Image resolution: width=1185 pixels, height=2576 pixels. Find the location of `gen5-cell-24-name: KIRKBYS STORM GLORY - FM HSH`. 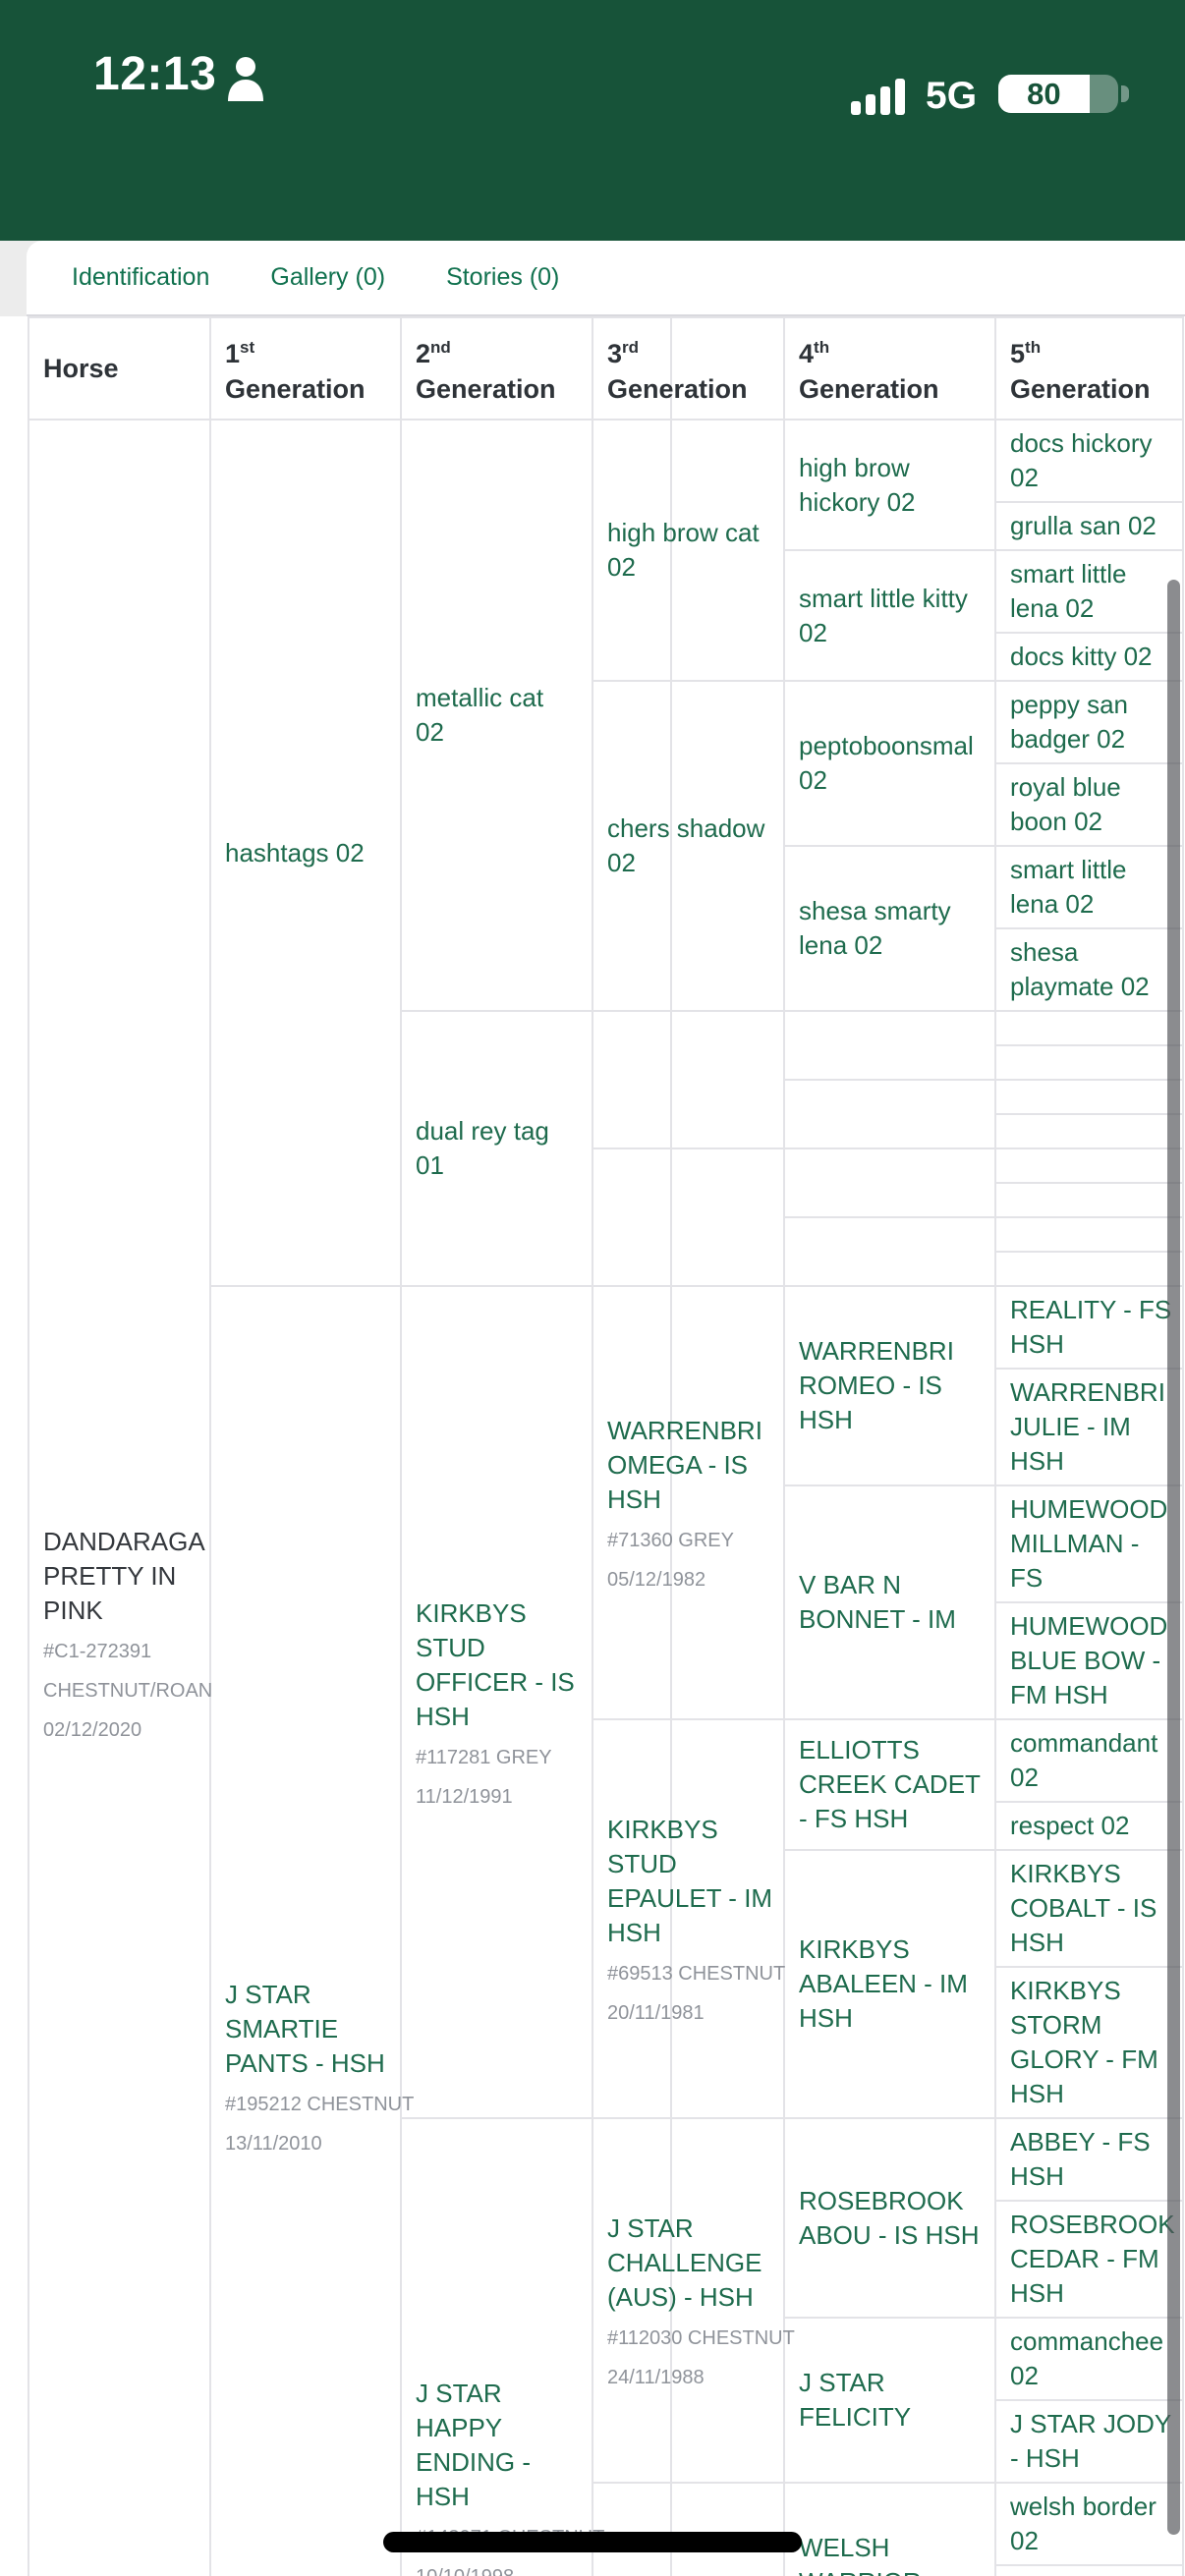

gen5-cell-24-name: KIRKBYS STORM GLORY - FM HSH is located at coordinates (1084, 2042).